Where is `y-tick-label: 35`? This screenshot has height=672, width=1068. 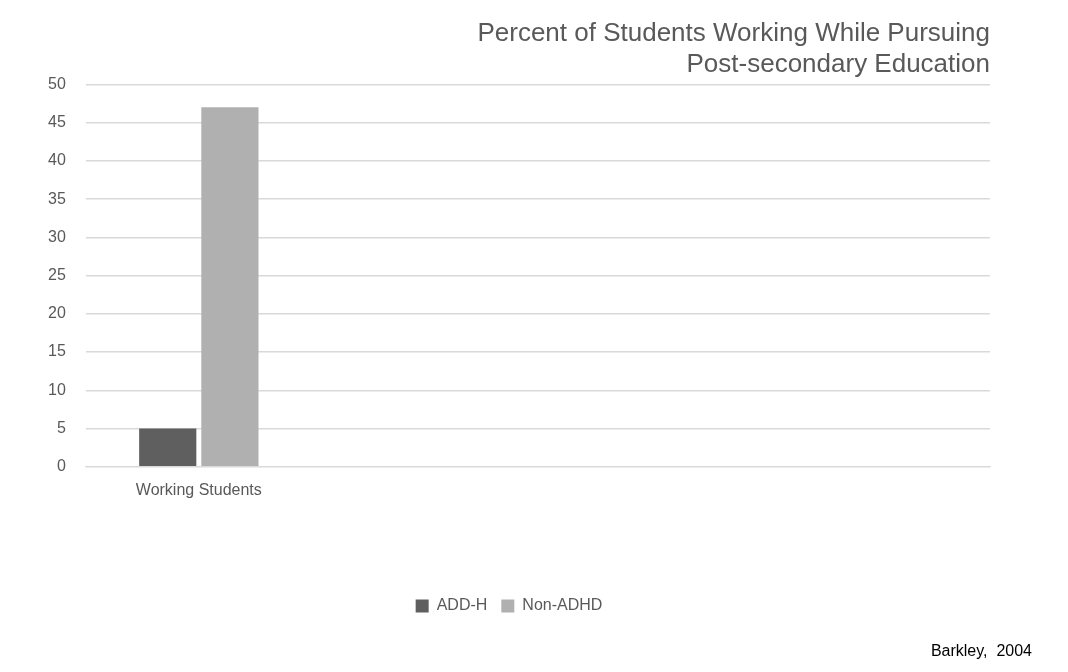
y-tick-label: 35 is located at coordinates (57, 198).